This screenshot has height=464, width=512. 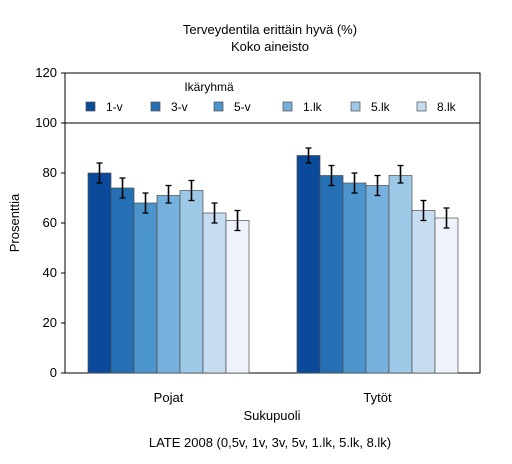 I want to click on y-tick-label: 0, so click(x=53, y=372).